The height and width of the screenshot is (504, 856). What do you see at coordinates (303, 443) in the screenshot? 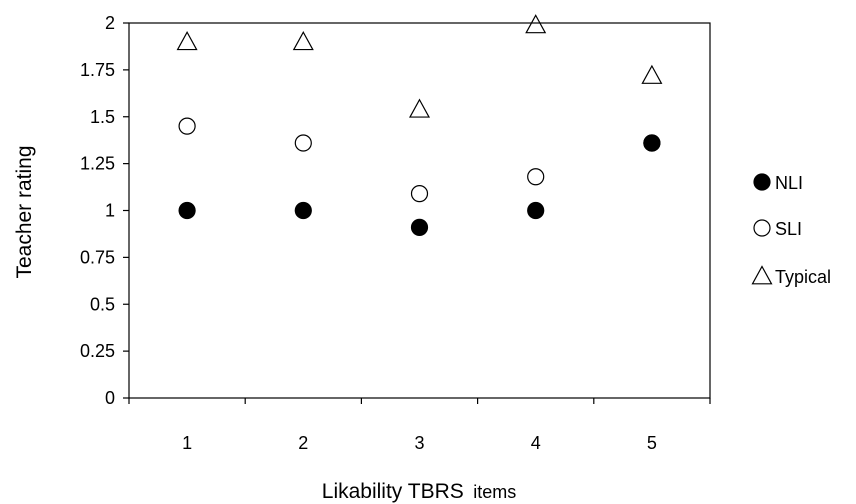
I see `x-tick-label: 2` at bounding box center [303, 443].